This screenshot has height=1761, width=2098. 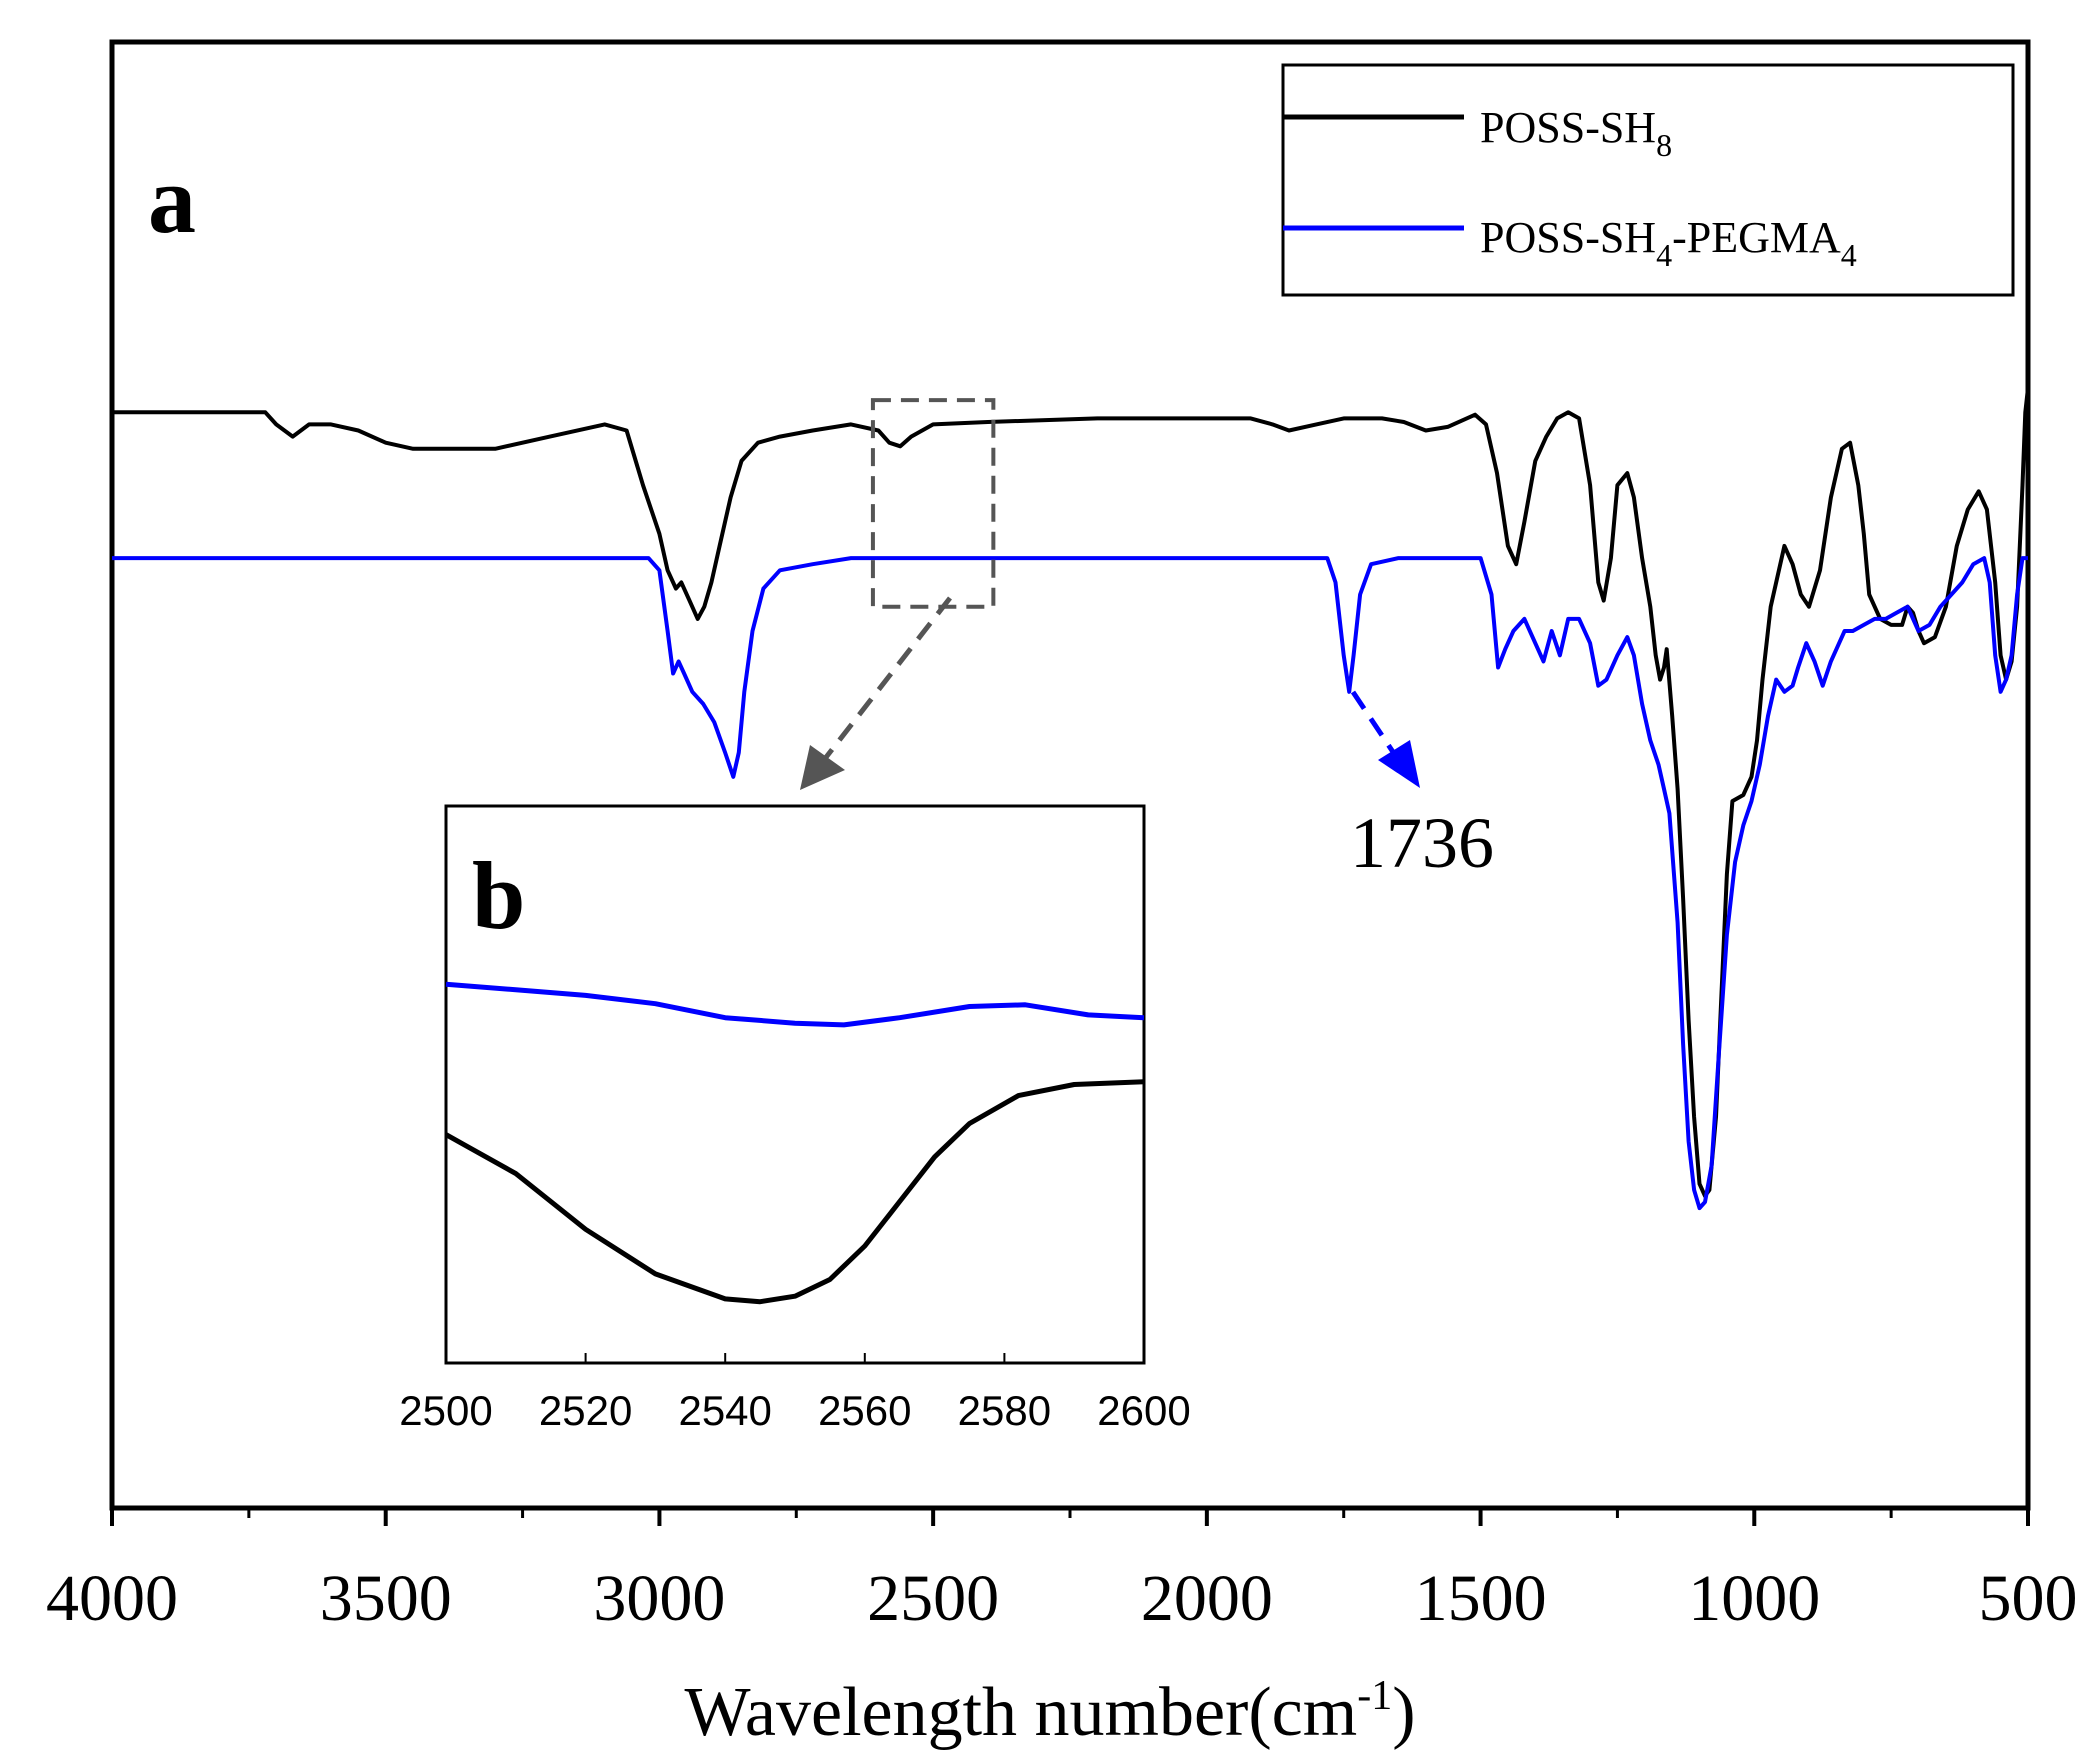 What do you see at coordinates (1374, 723) in the screenshot?
I see `annotation-arrow-line` at bounding box center [1374, 723].